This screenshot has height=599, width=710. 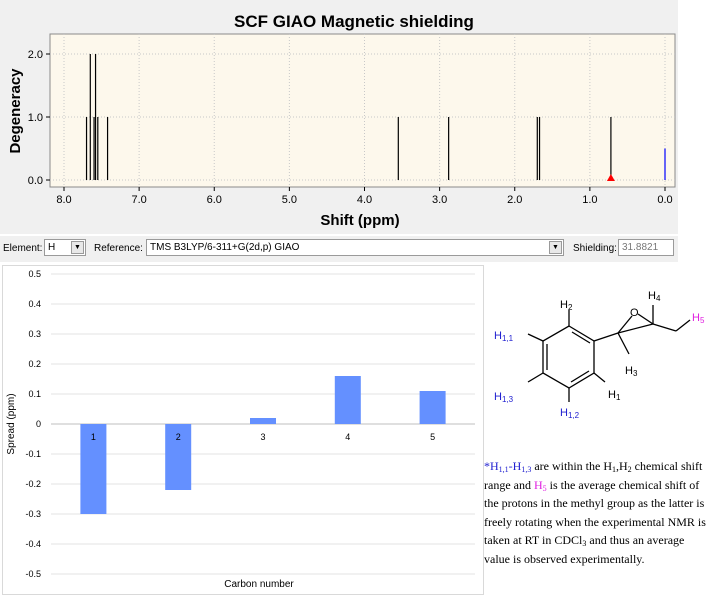 I want to click on svg-text: H1,2, so click(x=570, y=413).